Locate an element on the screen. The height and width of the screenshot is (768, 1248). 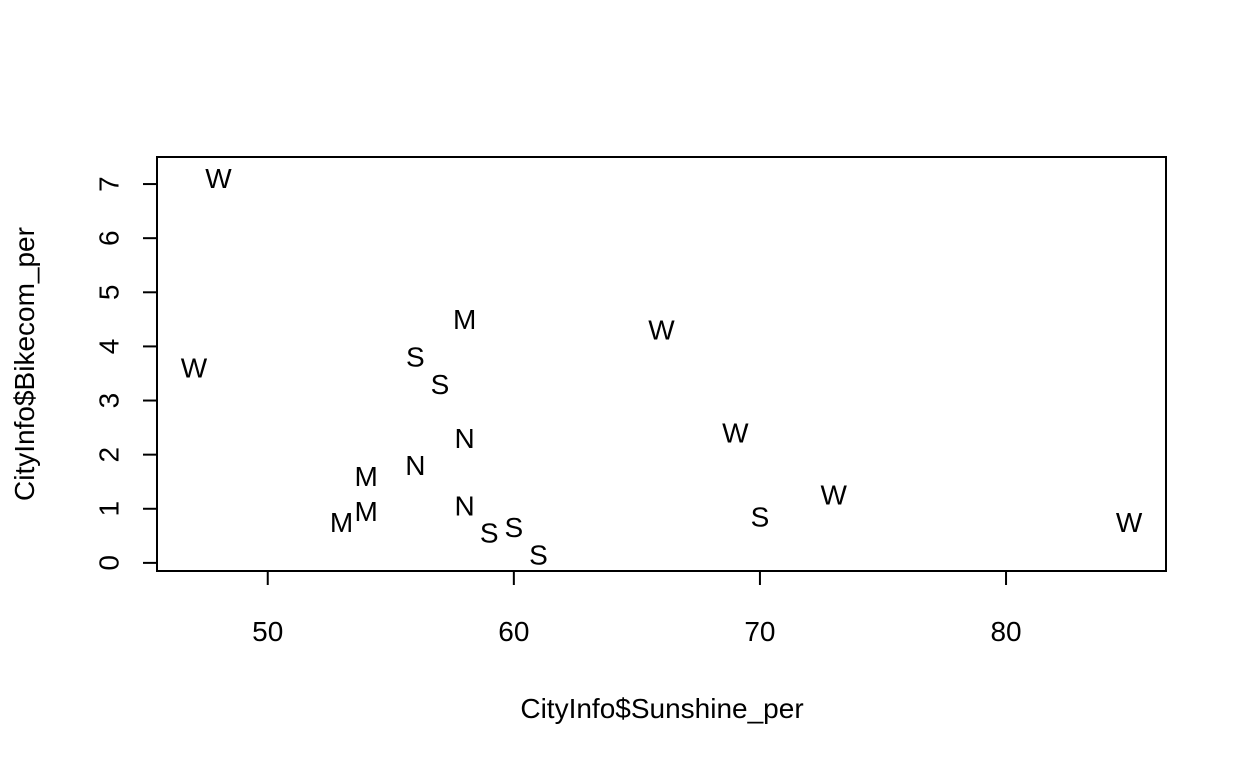
y-tick-label: 2 is located at coordinates (109, 455).